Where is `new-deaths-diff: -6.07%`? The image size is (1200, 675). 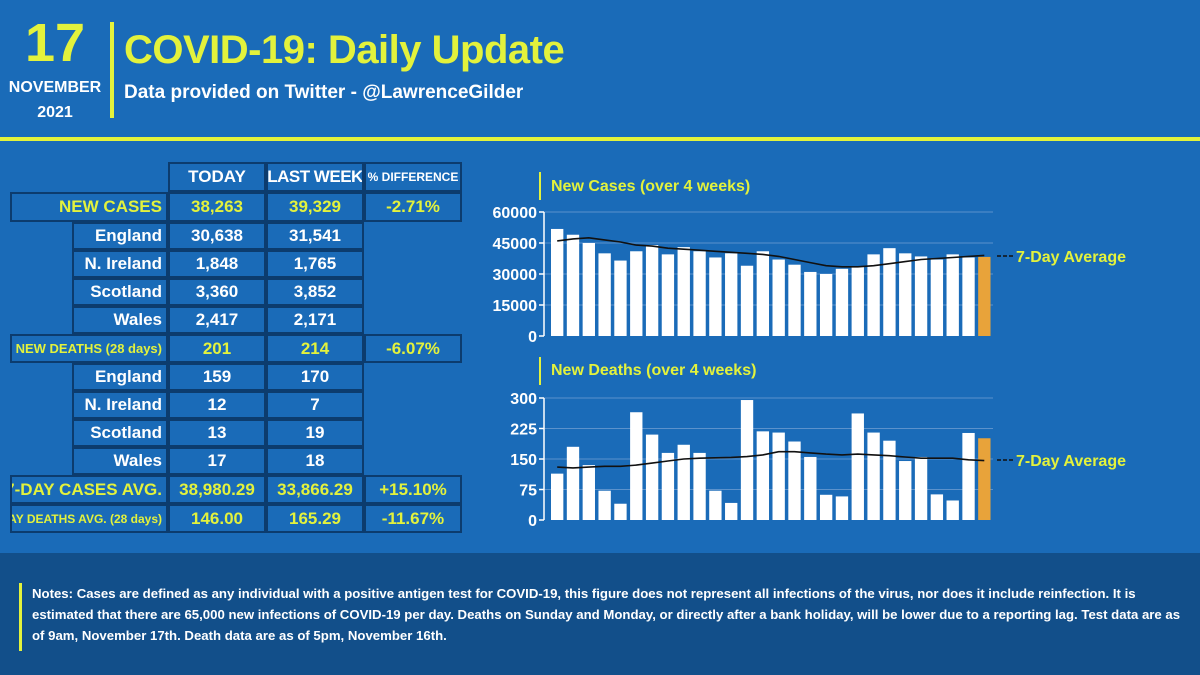
new-deaths-diff: -6.07% is located at coordinates (413, 348).